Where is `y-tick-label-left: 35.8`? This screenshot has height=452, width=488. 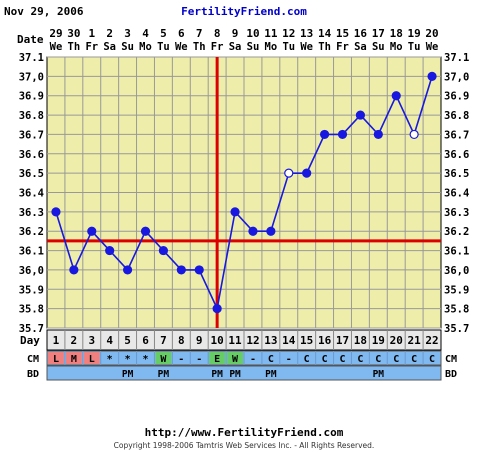
y-tick-label-left: 35.8 is located at coordinates (31, 310).